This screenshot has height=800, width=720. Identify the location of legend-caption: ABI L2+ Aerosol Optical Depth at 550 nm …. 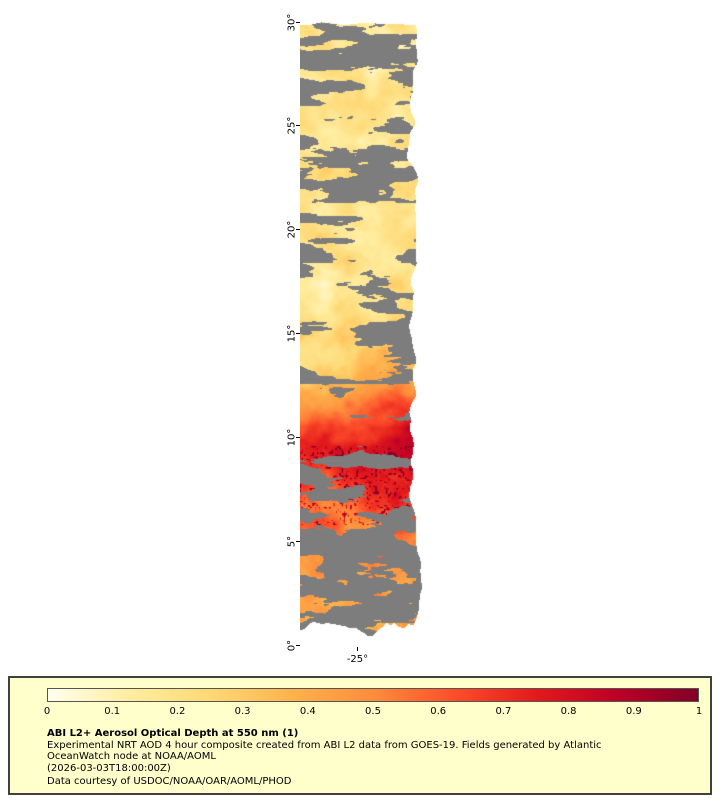
(373, 758).